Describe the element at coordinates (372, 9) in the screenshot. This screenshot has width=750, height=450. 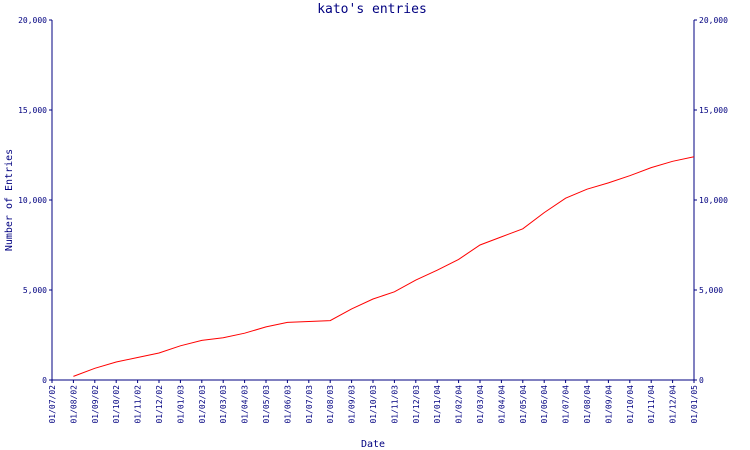
I see `chart-title: kato's entries` at that location.